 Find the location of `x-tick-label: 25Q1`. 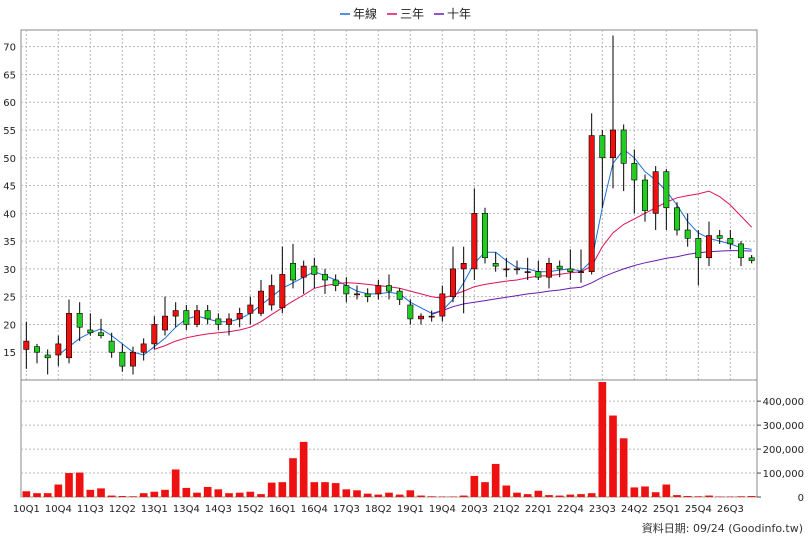

x-tick-label: 25Q1 is located at coordinates (666, 509).